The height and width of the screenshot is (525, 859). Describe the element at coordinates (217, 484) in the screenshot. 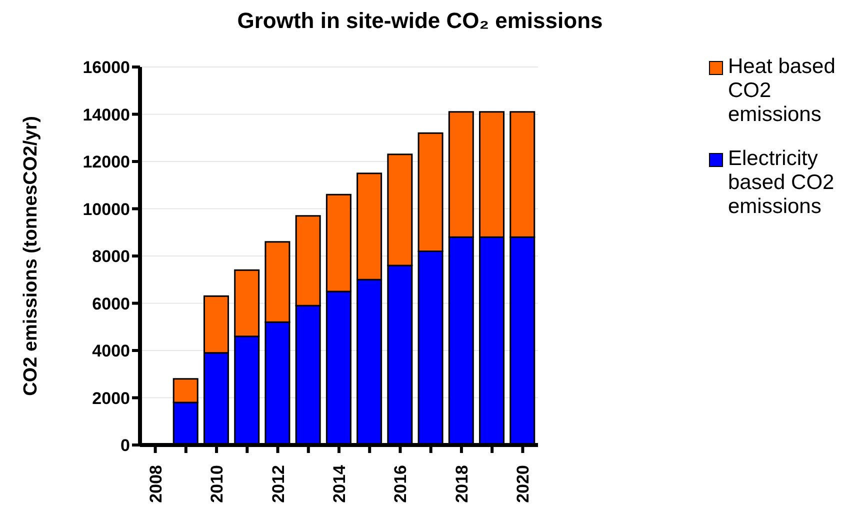

I see `x-tick-label: 2010` at that location.